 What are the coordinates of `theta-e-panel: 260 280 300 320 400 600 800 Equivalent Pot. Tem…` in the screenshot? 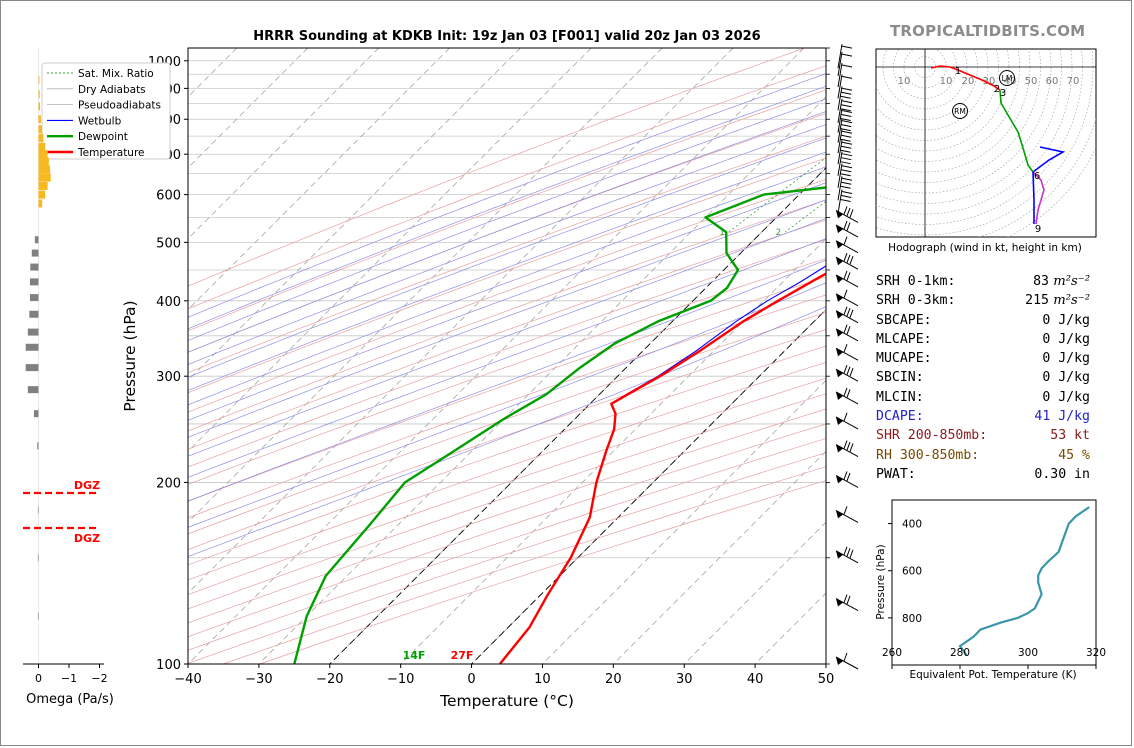 It's located at (990, 590).